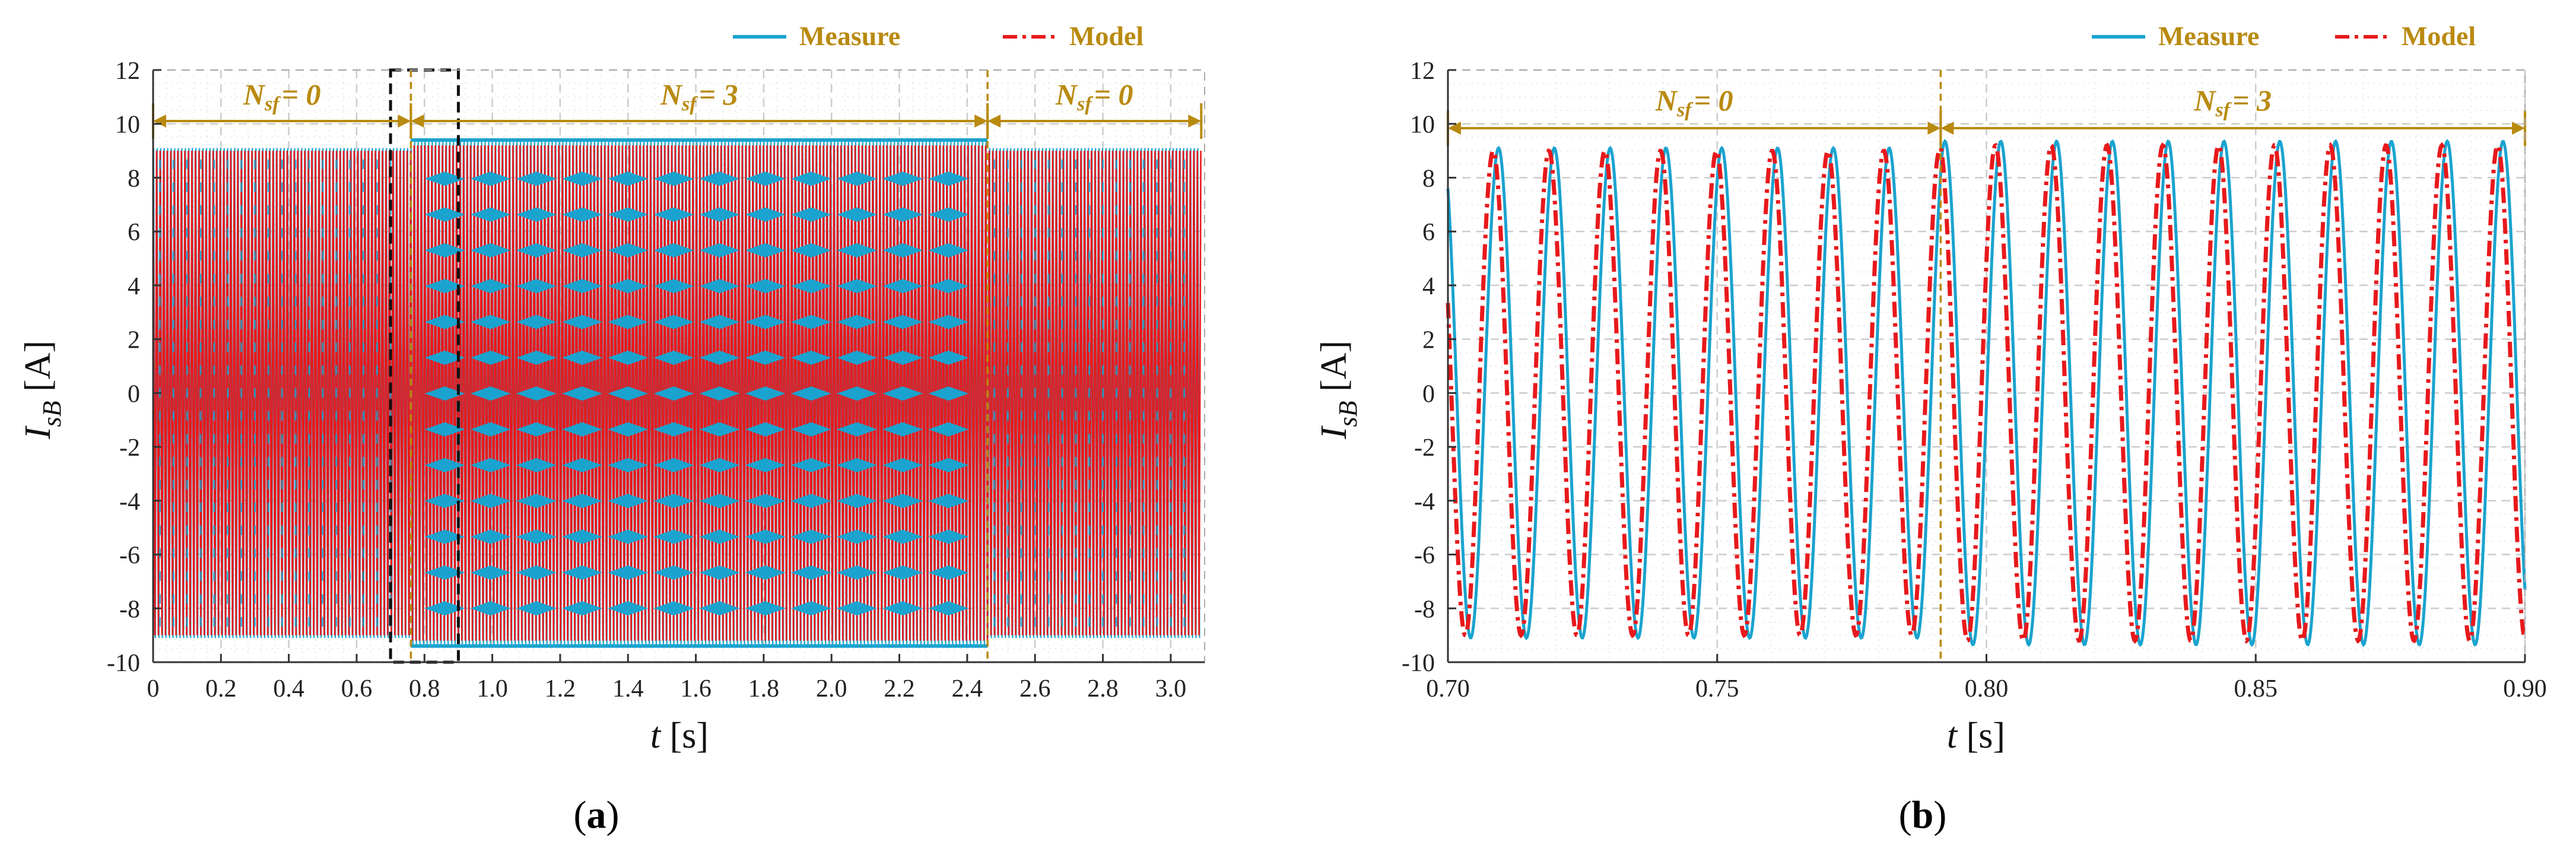 Image resolution: width=2576 pixels, height=858 pixels. I want to click on y-tick-label: -4, so click(129, 502).